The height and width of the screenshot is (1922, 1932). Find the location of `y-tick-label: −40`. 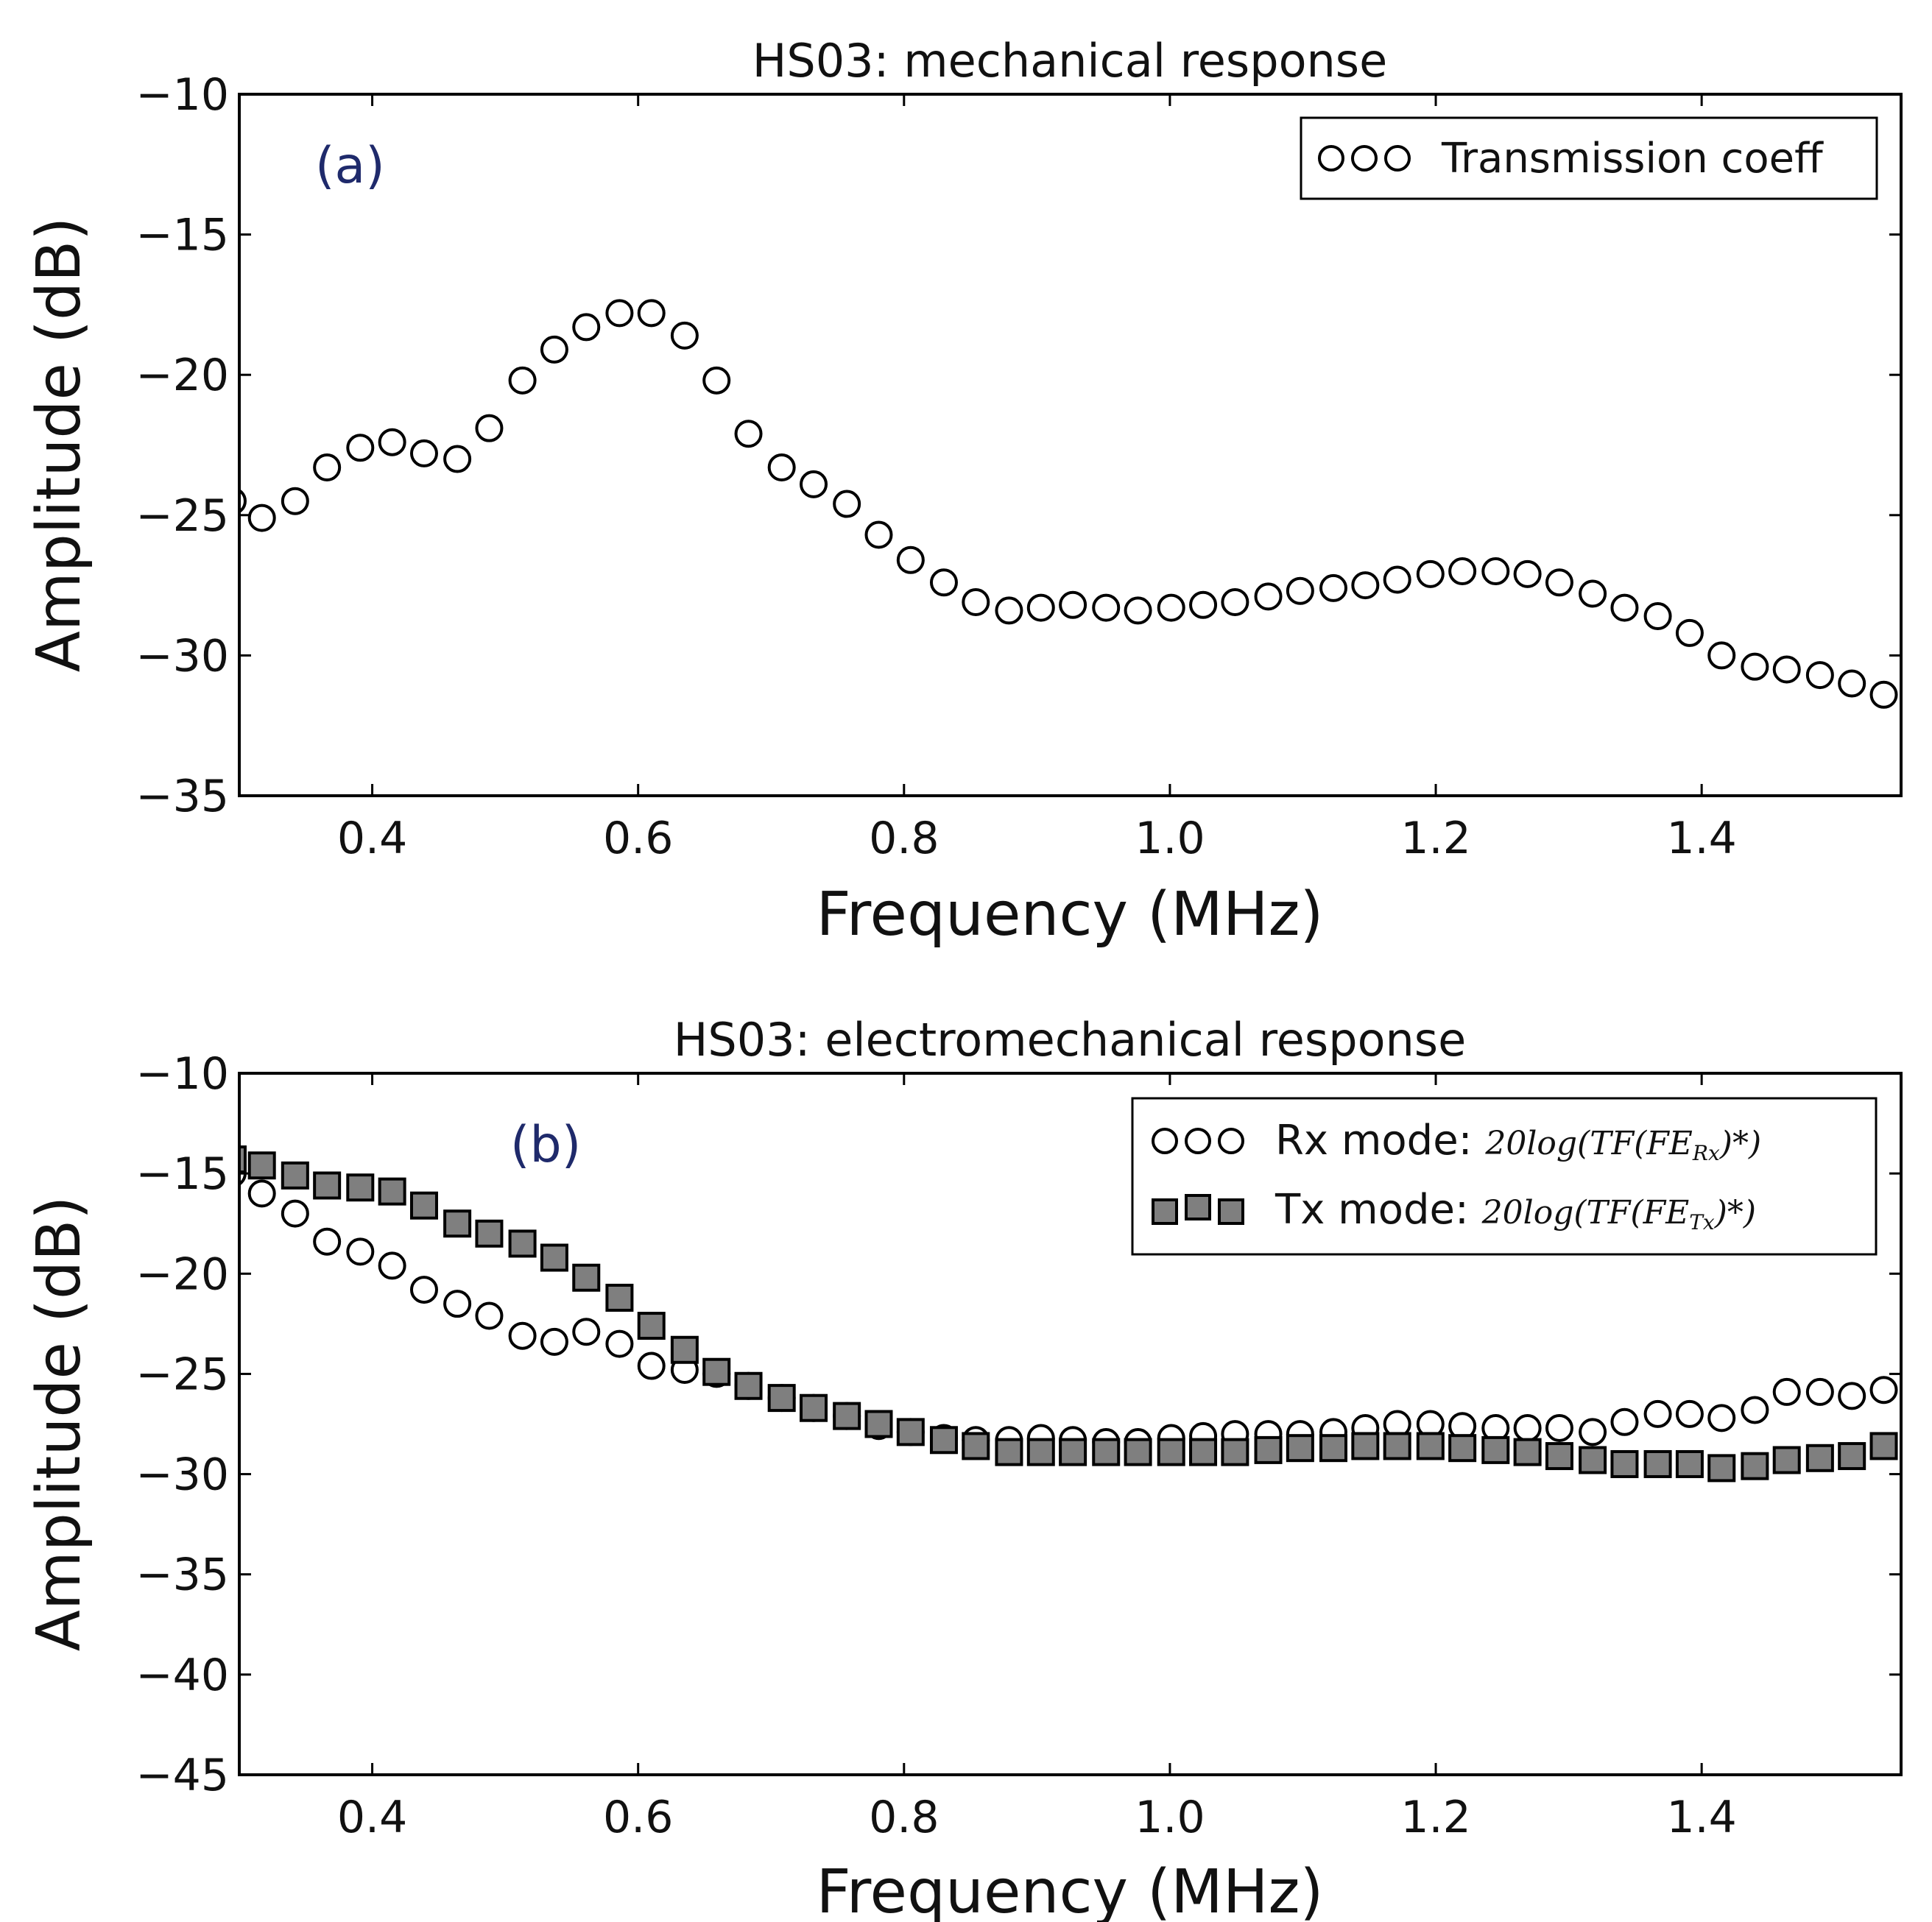

y-tick-label: −40 is located at coordinates (182, 1675).